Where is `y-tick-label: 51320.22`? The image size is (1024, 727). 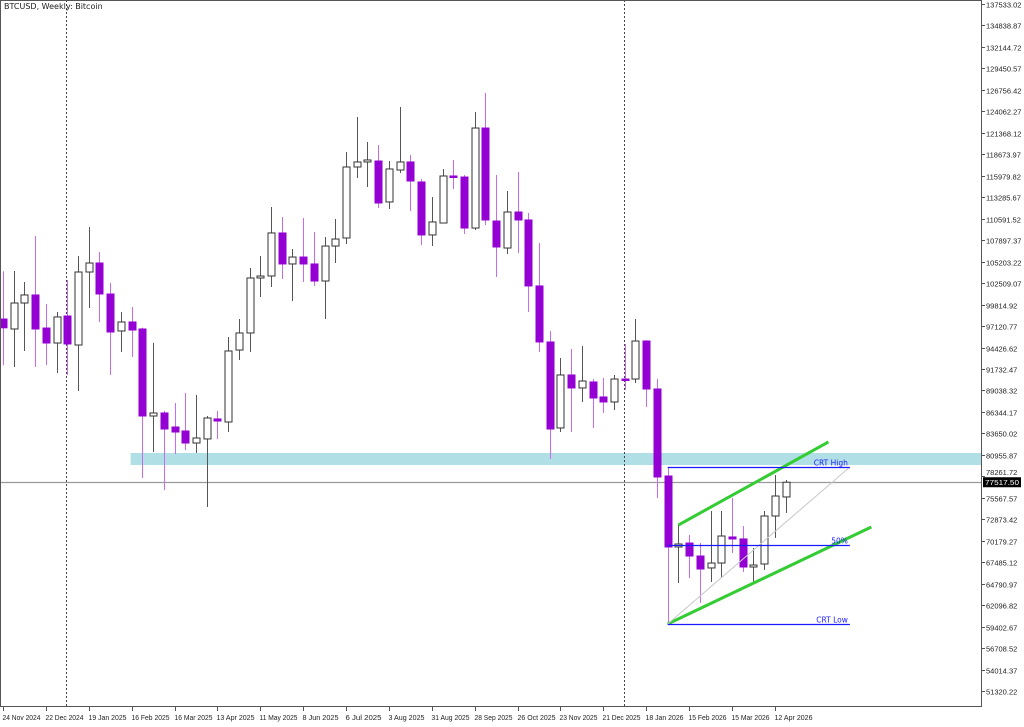 y-tick-label: 51320.22 is located at coordinates (1001, 692).